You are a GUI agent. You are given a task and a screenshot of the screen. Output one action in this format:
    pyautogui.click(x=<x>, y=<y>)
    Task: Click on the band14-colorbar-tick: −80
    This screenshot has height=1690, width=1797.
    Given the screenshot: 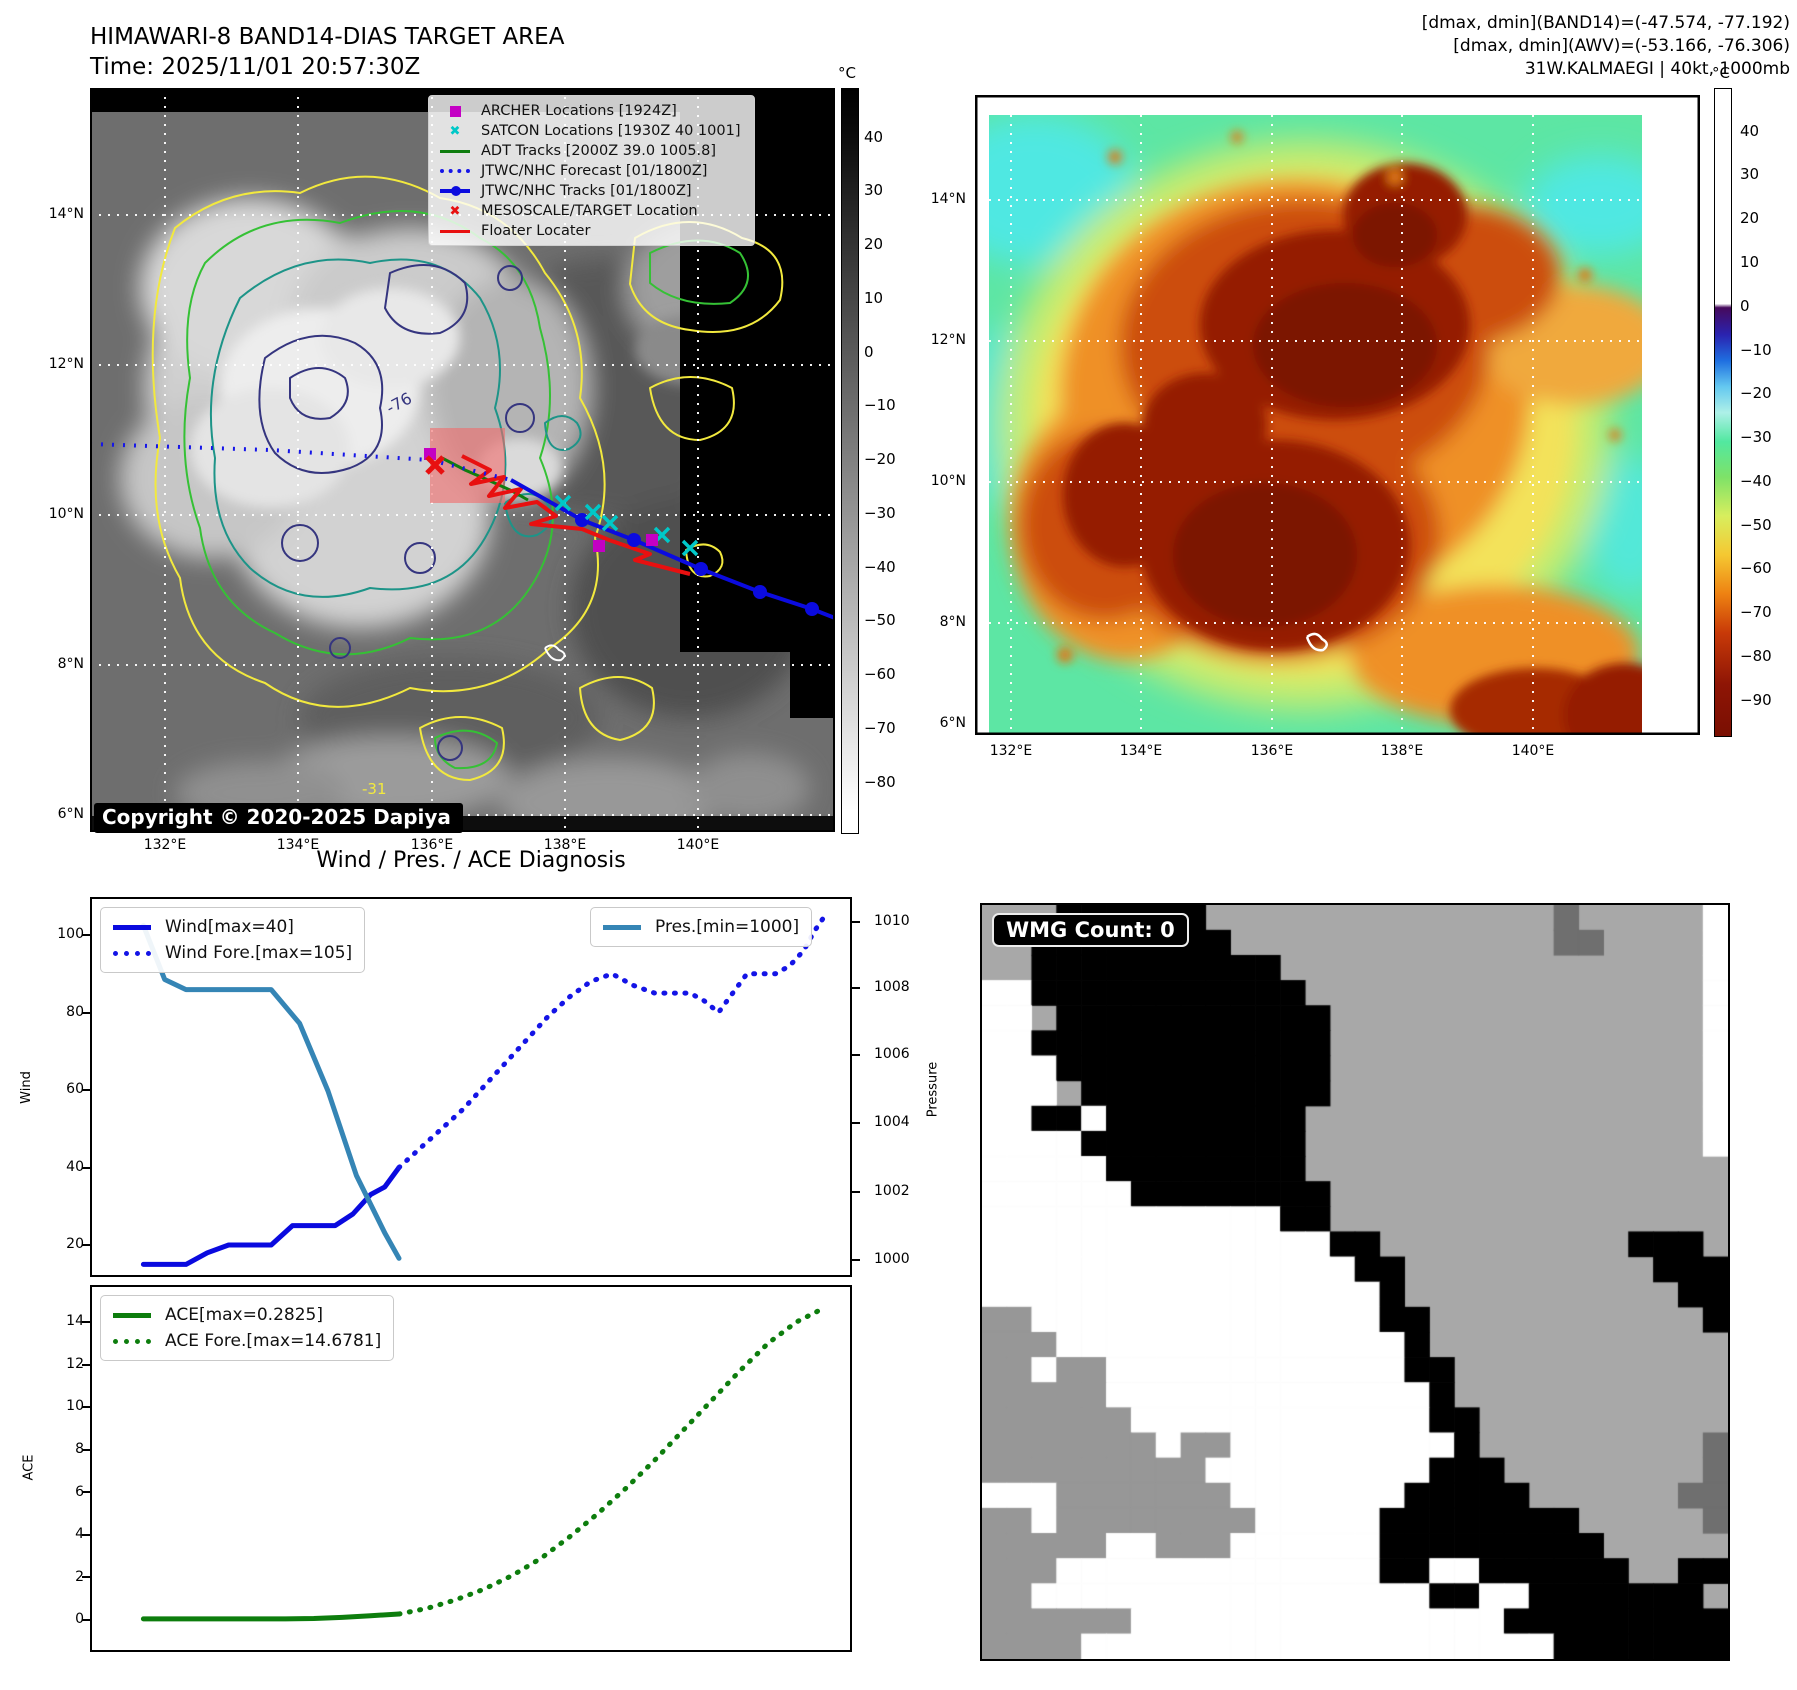 What is the action you would take?
    pyautogui.click(x=880, y=781)
    